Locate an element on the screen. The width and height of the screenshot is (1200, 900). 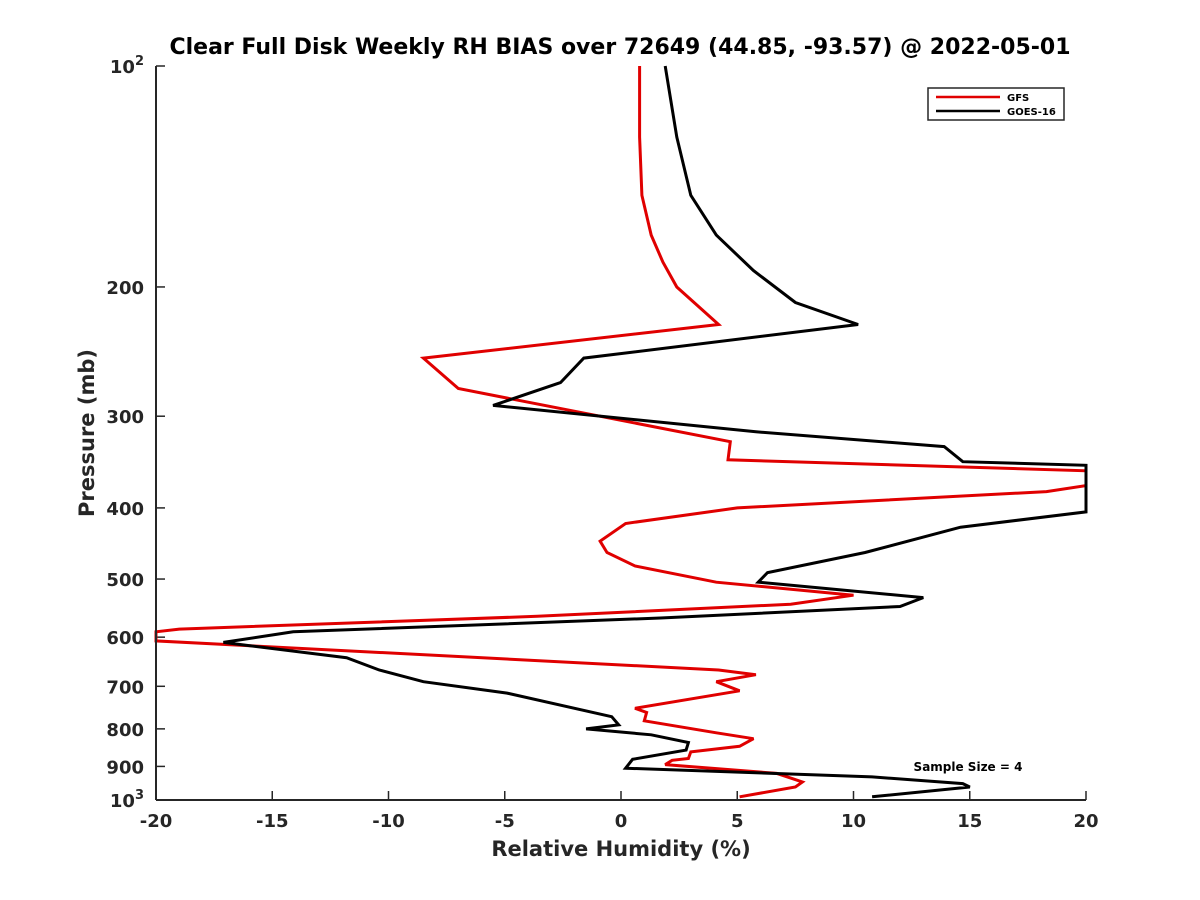
y-tick-label: 10² is located at coordinates (127, 66).